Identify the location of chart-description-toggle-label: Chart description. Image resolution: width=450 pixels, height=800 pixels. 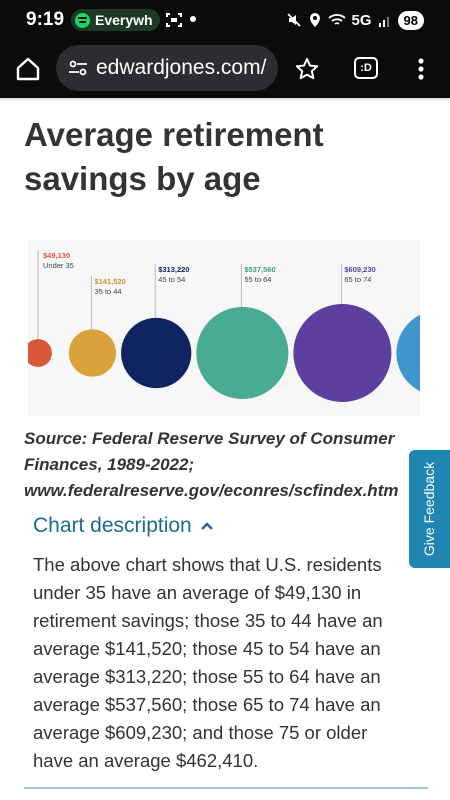
(112, 525).